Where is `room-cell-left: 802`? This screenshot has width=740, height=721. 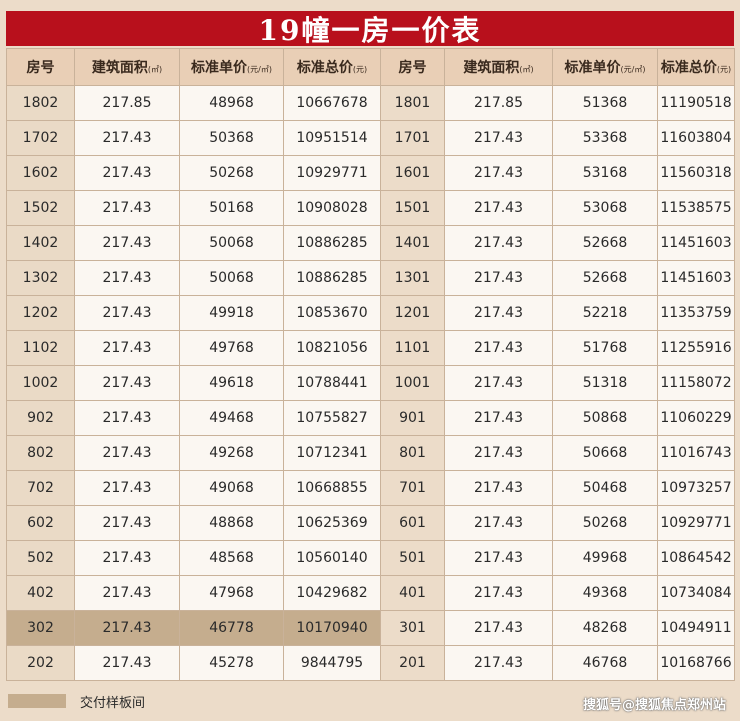
room-cell-left: 802 is located at coordinates (40, 453).